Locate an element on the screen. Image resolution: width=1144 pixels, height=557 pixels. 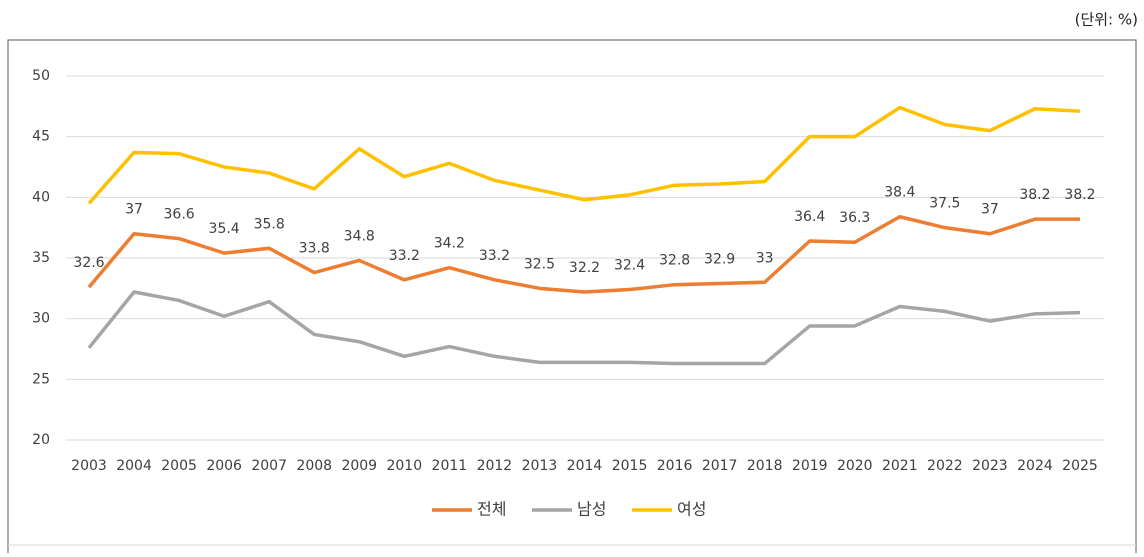
data-label: 38.4 is located at coordinates (899, 193).